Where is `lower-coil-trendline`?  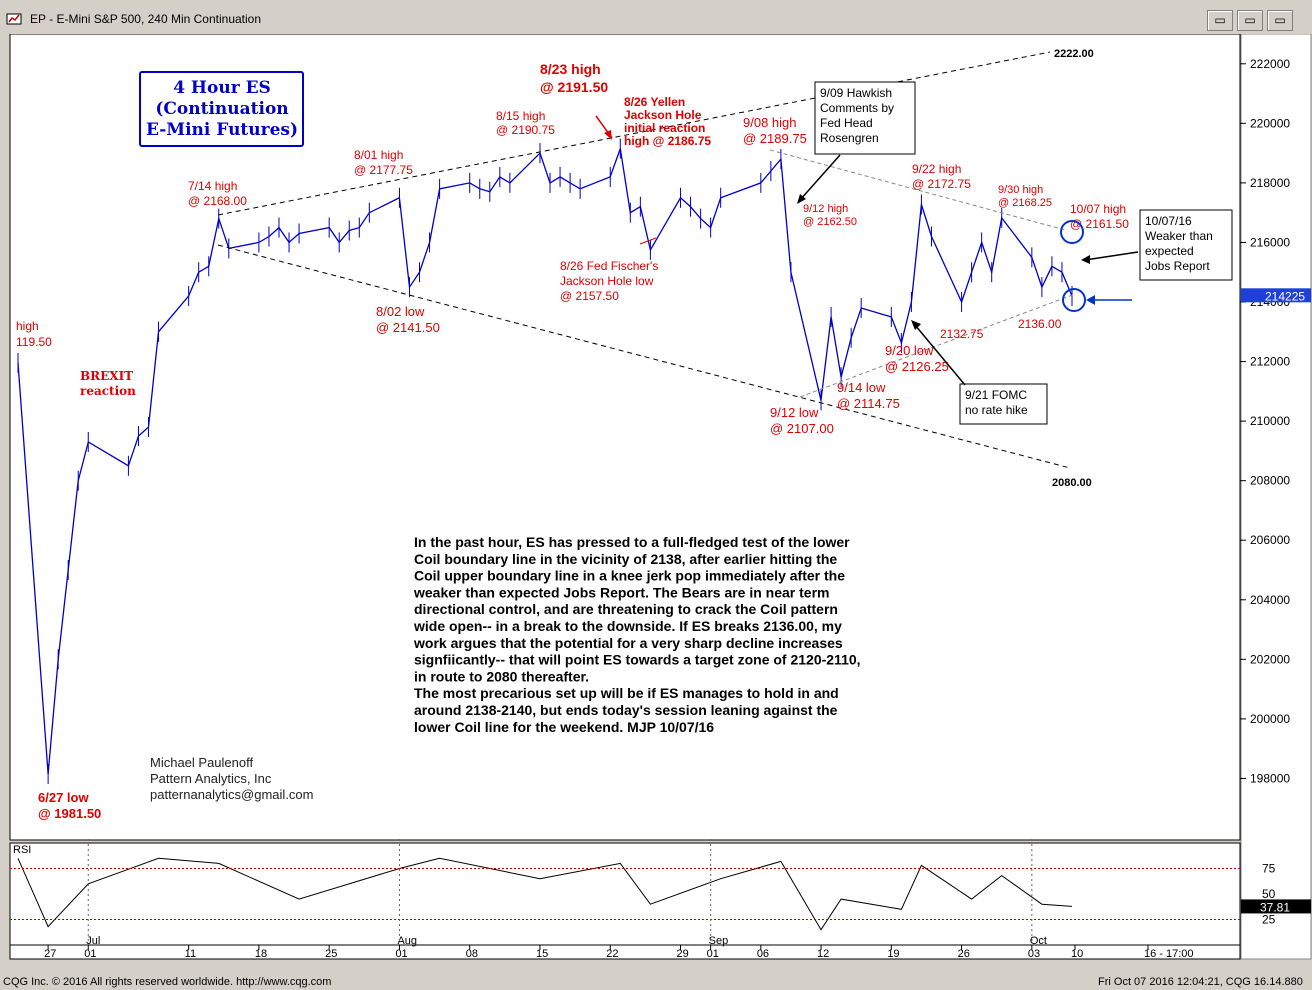
lower-coil-trendline is located at coordinates (644, 356).